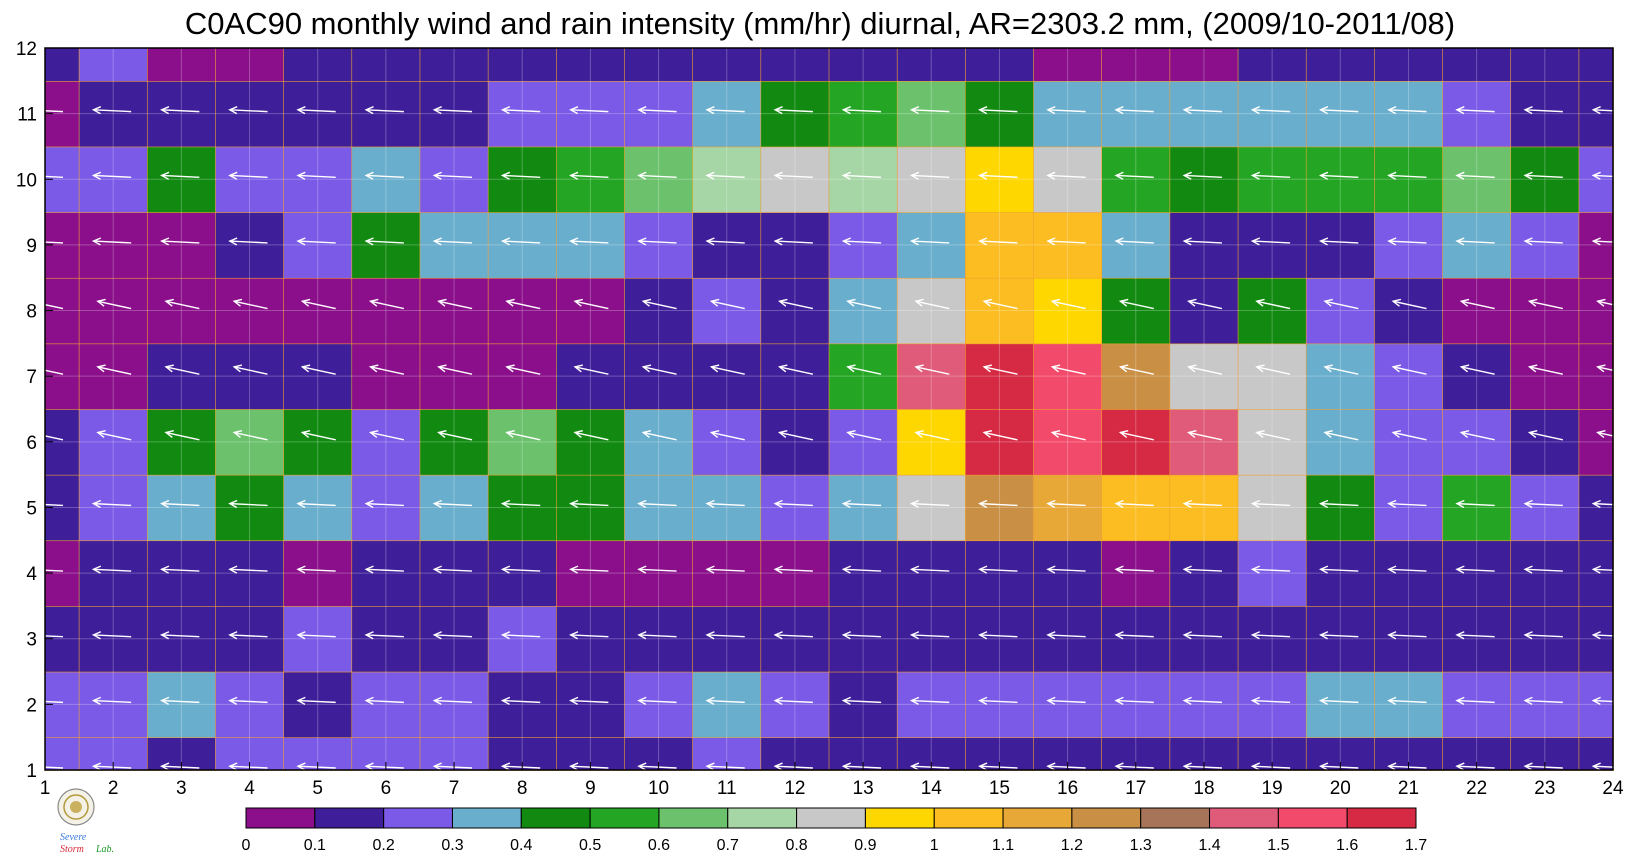 The height and width of the screenshot is (860, 1640). What do you see at coordinates (31, 377) in the screenshot?
I see `y-tick-label: 7` at bounding box center [31, 377].